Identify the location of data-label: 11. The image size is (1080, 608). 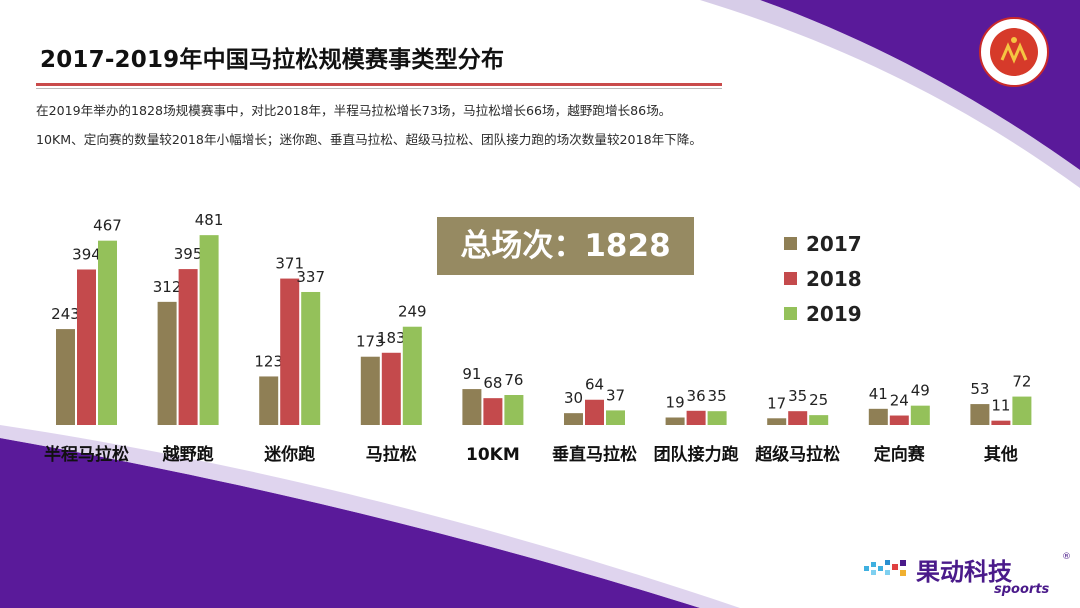
(1000, 406).